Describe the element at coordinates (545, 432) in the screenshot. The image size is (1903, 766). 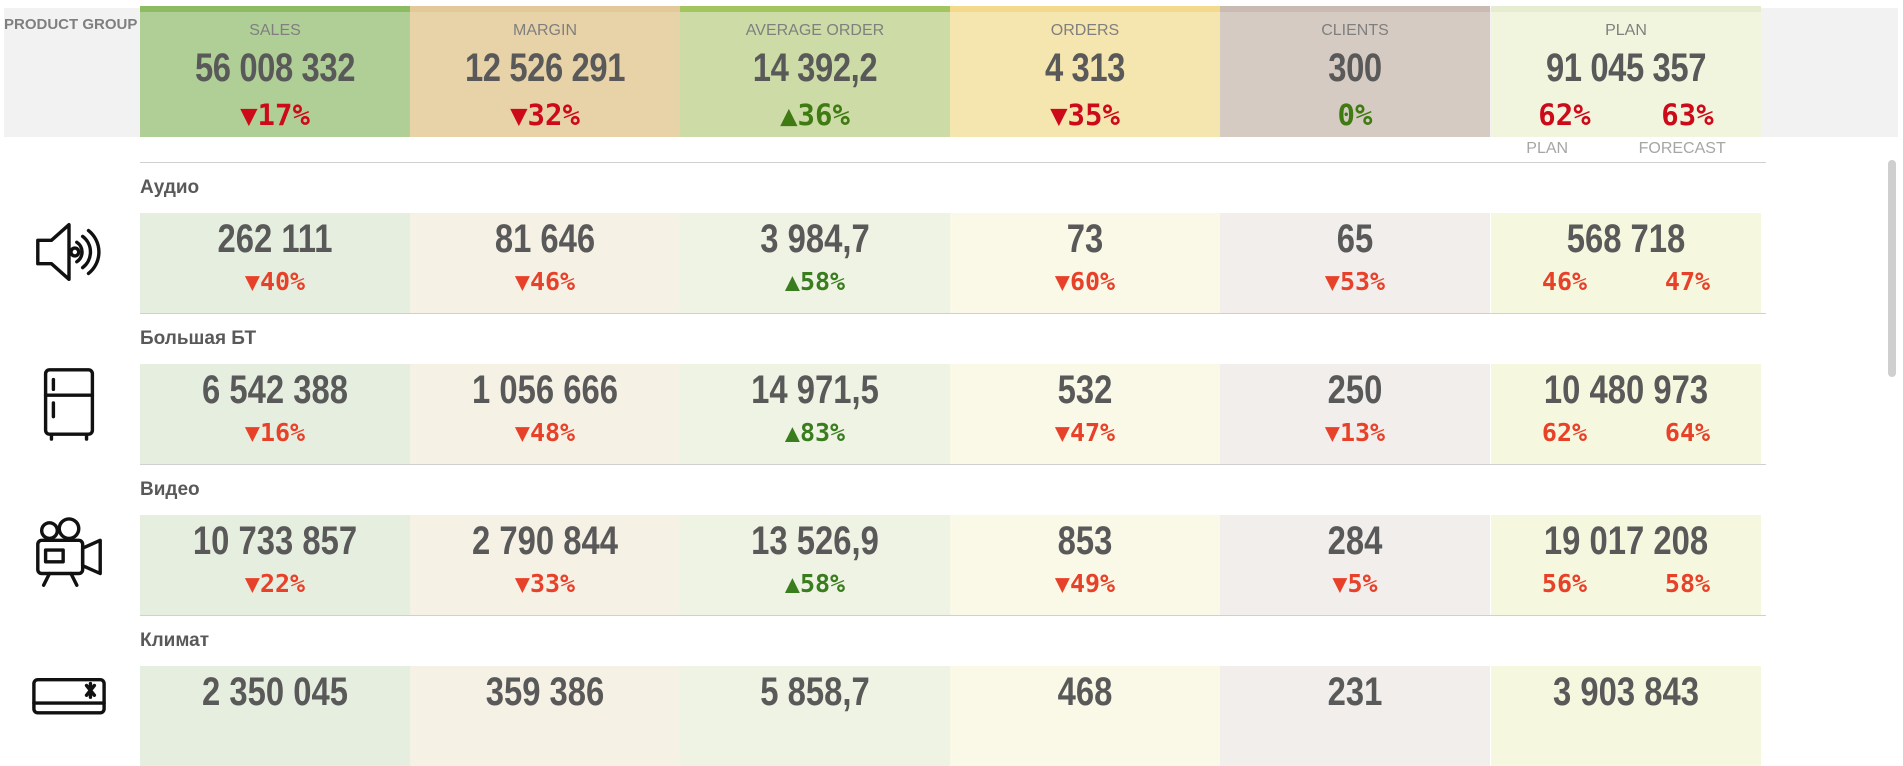
I see `metric-change: ▼48%` at that location.